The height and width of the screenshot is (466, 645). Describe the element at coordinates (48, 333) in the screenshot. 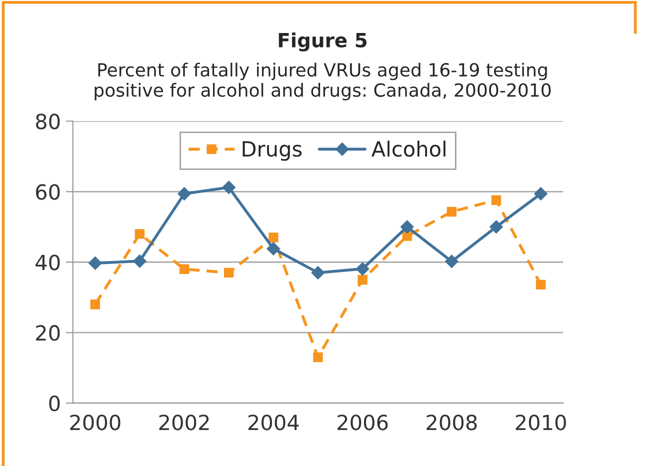

I see `y-tick-label: 20` at that location.